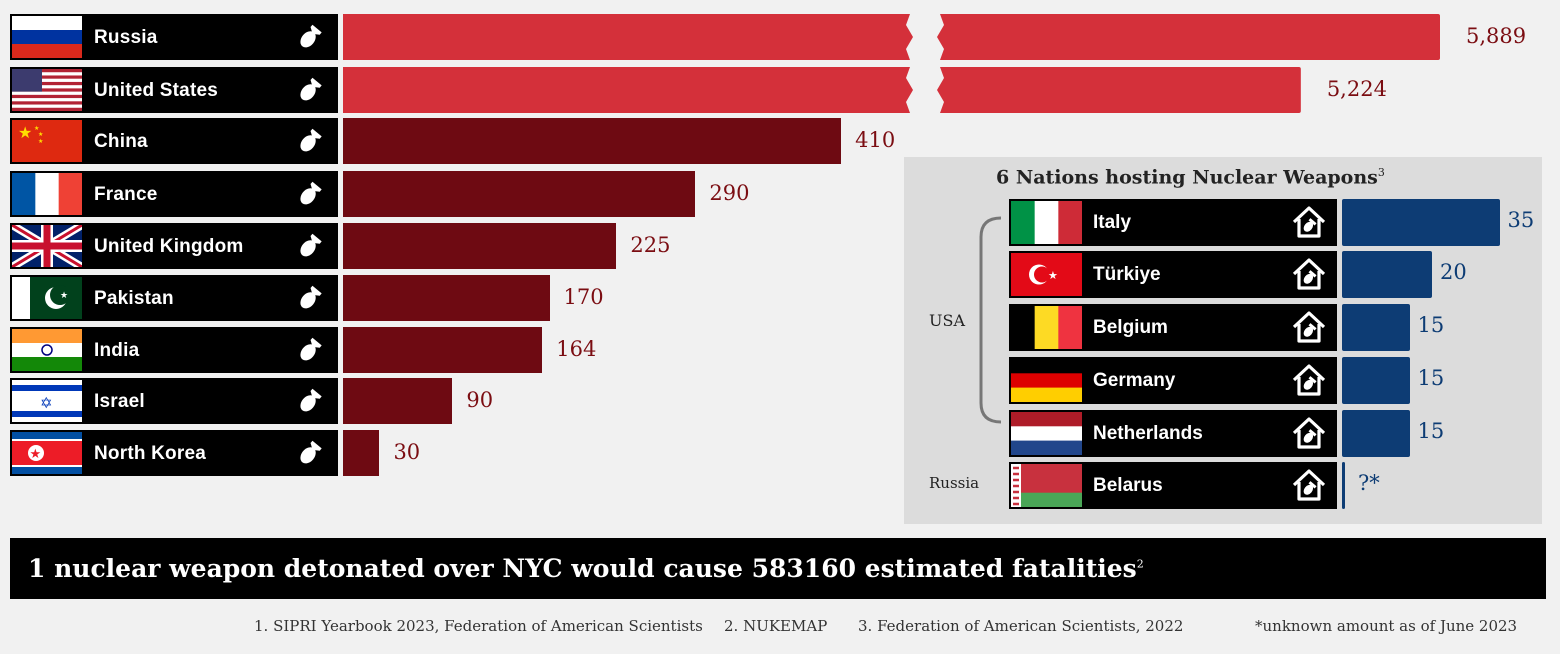  What do you see at coordinates (121, 141) in the screenshot?
I see `country-name: China` at bounding box center [121, 141].